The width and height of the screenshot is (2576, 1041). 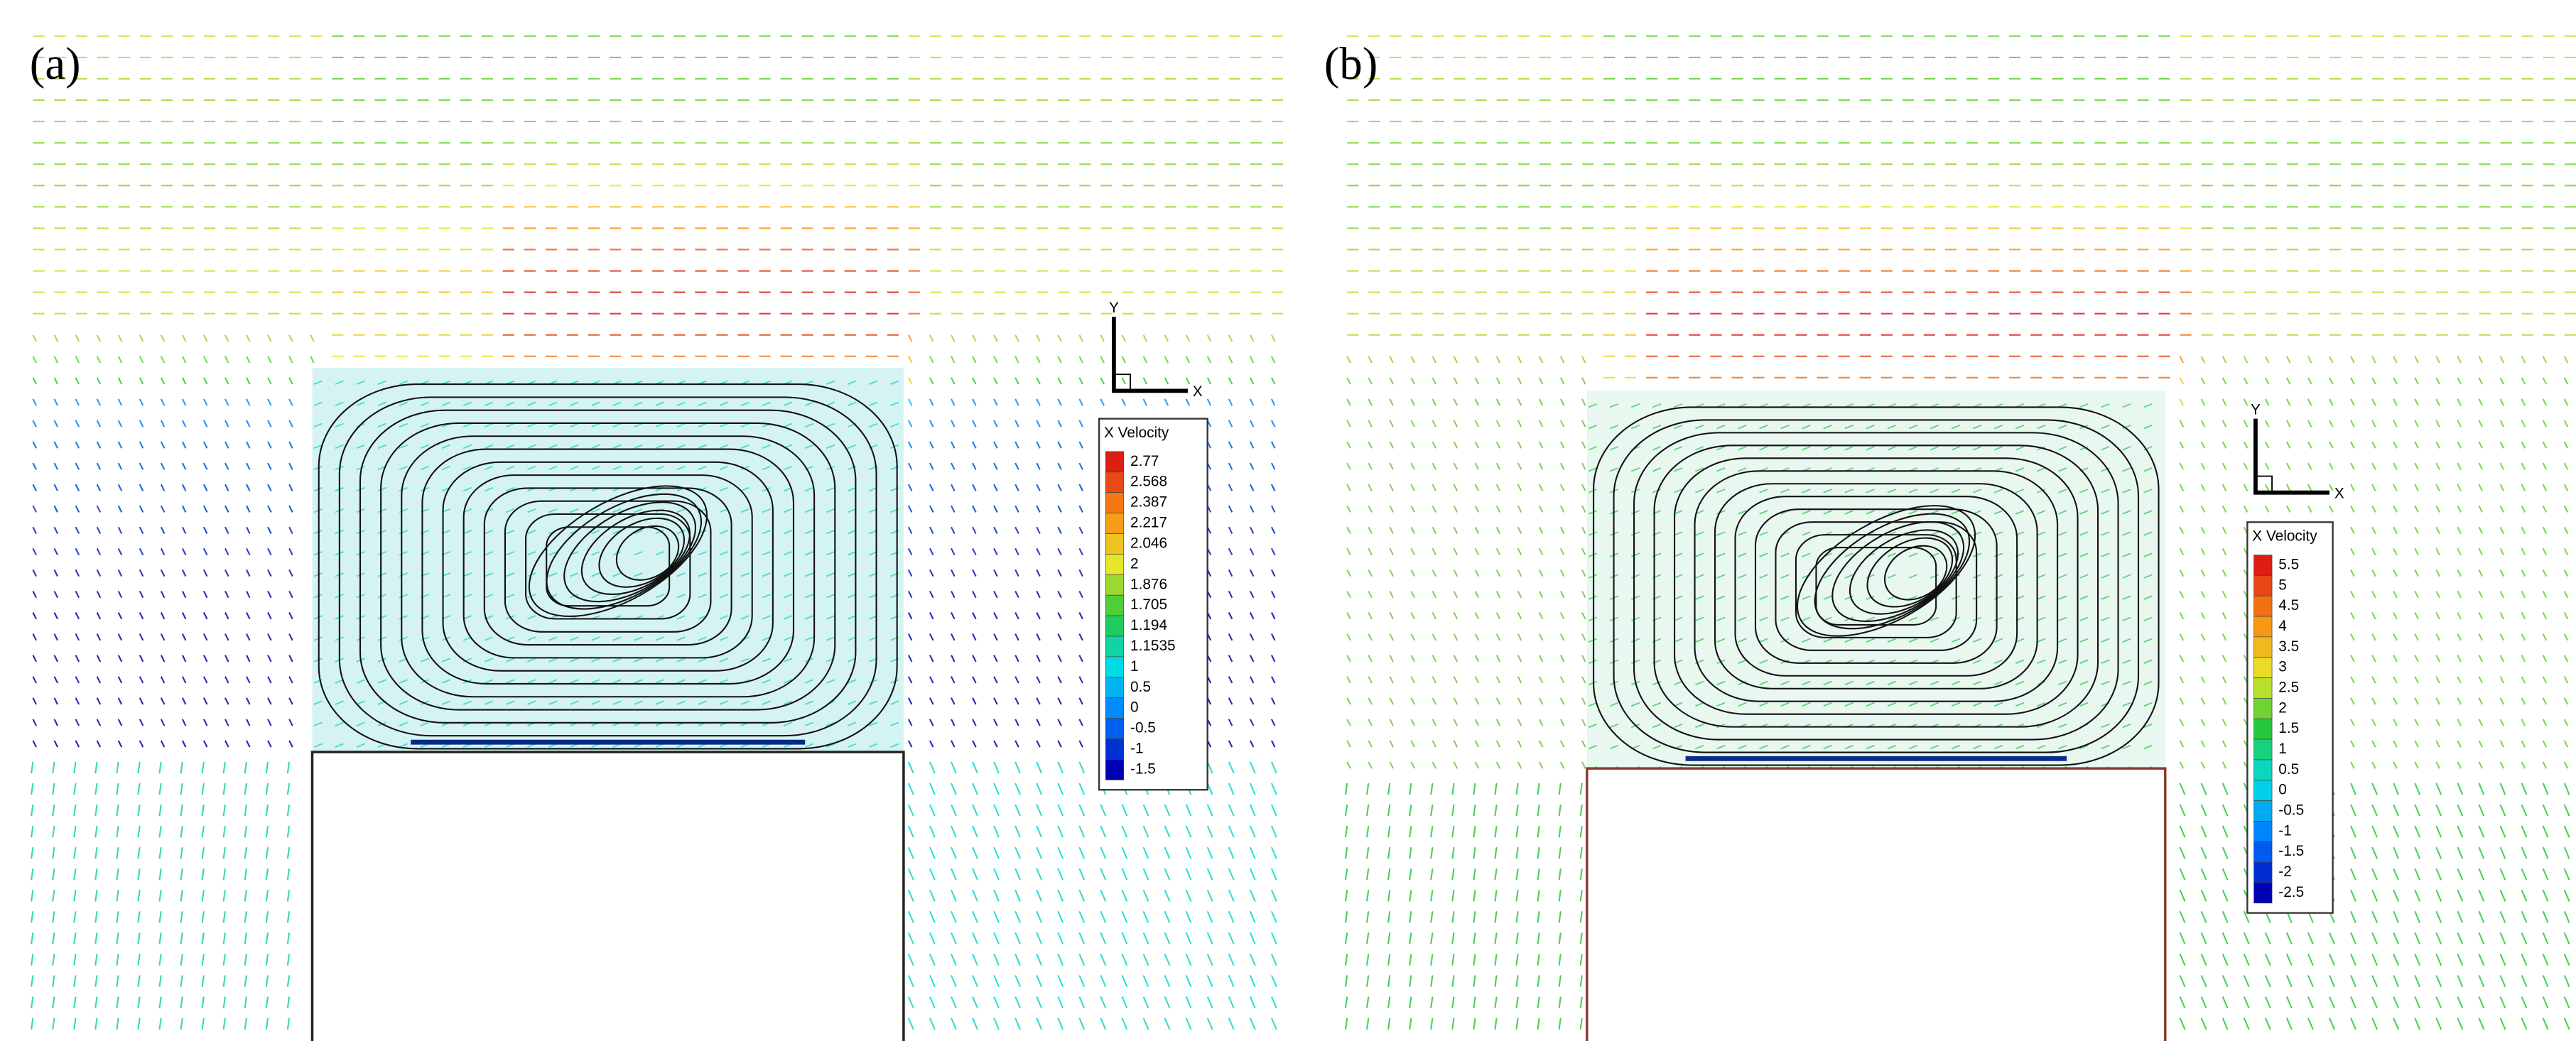 What do you see at coordinates (2285, 830) in the screenshot?
I see `legend-level: -1` at bounding box center [2285, 830].